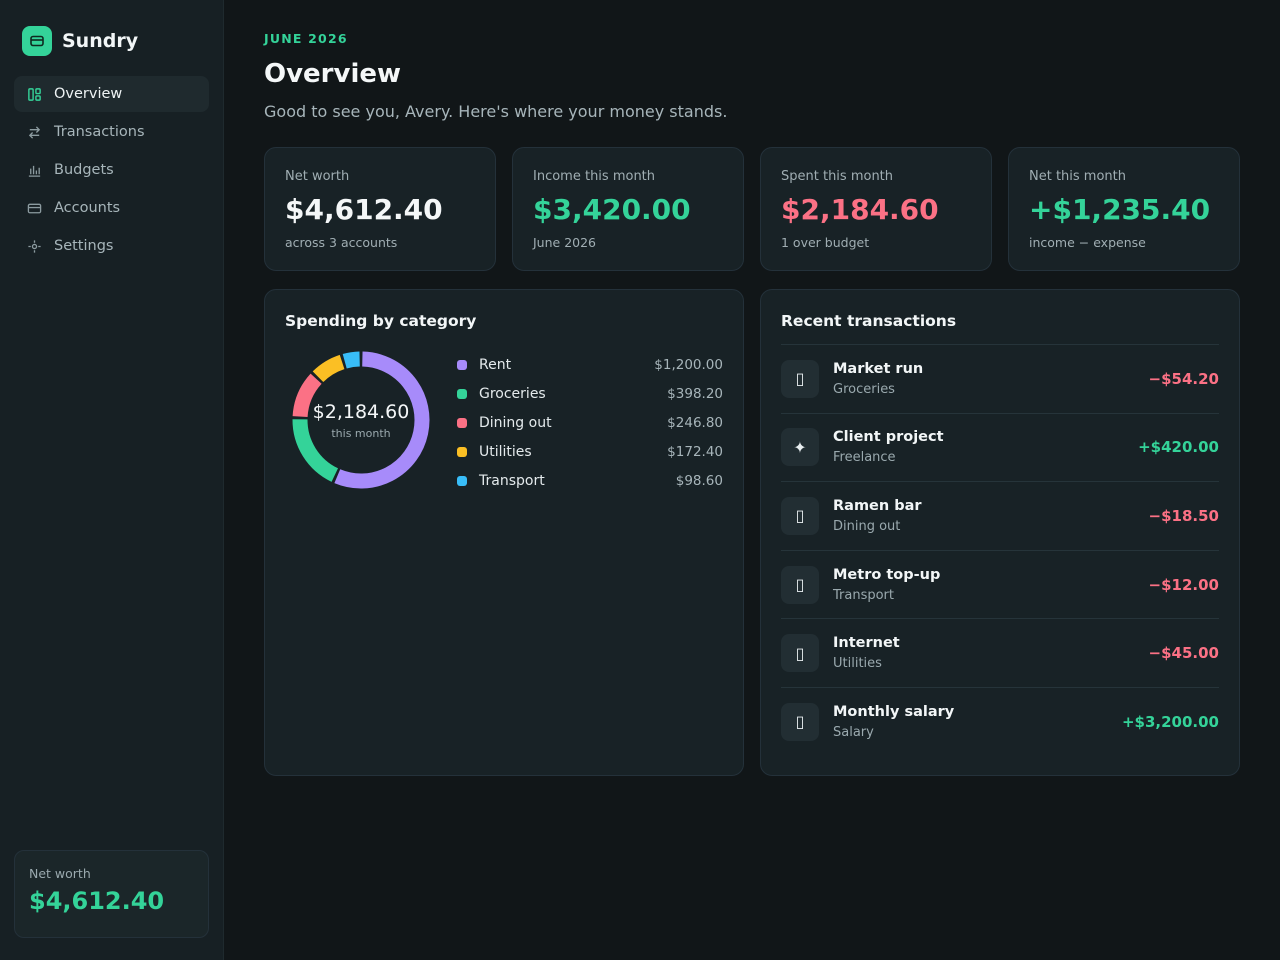  Describe the element at coordinates (111, 894) in the screenshot. I see `sidebar-net-worth-card: Net worth $4,612.40` at that location.